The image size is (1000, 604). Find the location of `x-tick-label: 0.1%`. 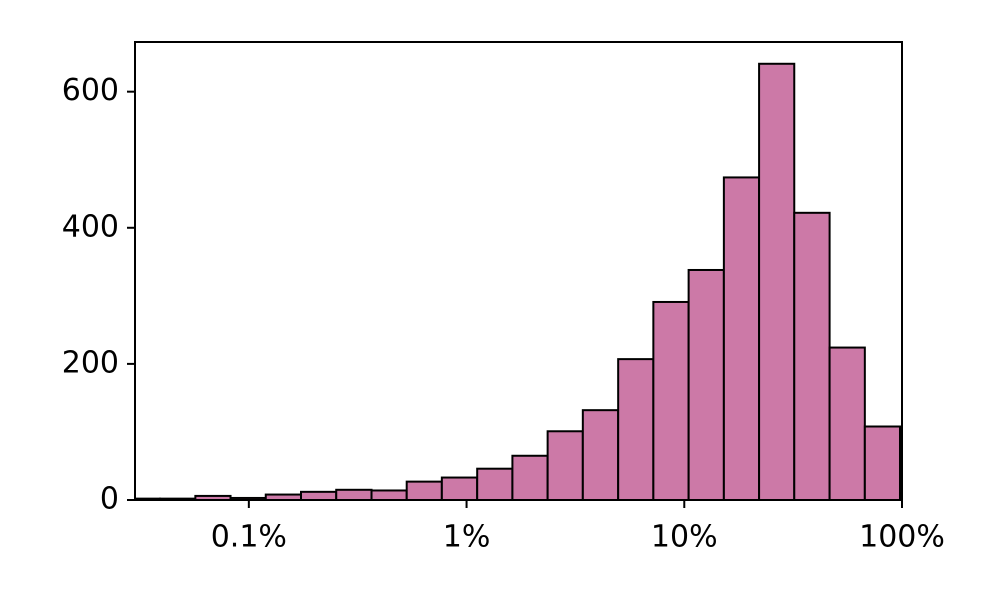

x-tick-label: 0.1% is located at coordinates (249, 537).